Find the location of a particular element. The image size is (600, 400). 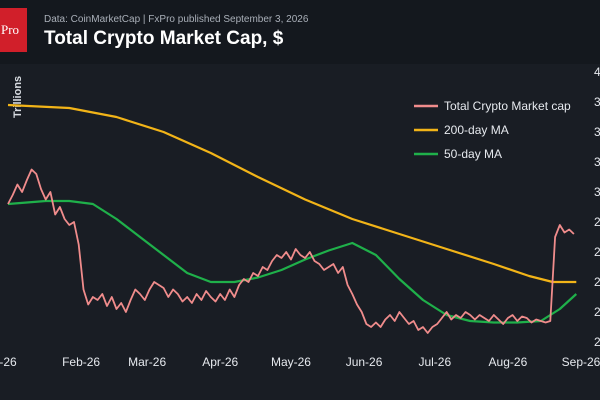

x-tick-label: -26 is located at coordinates (8, 362).